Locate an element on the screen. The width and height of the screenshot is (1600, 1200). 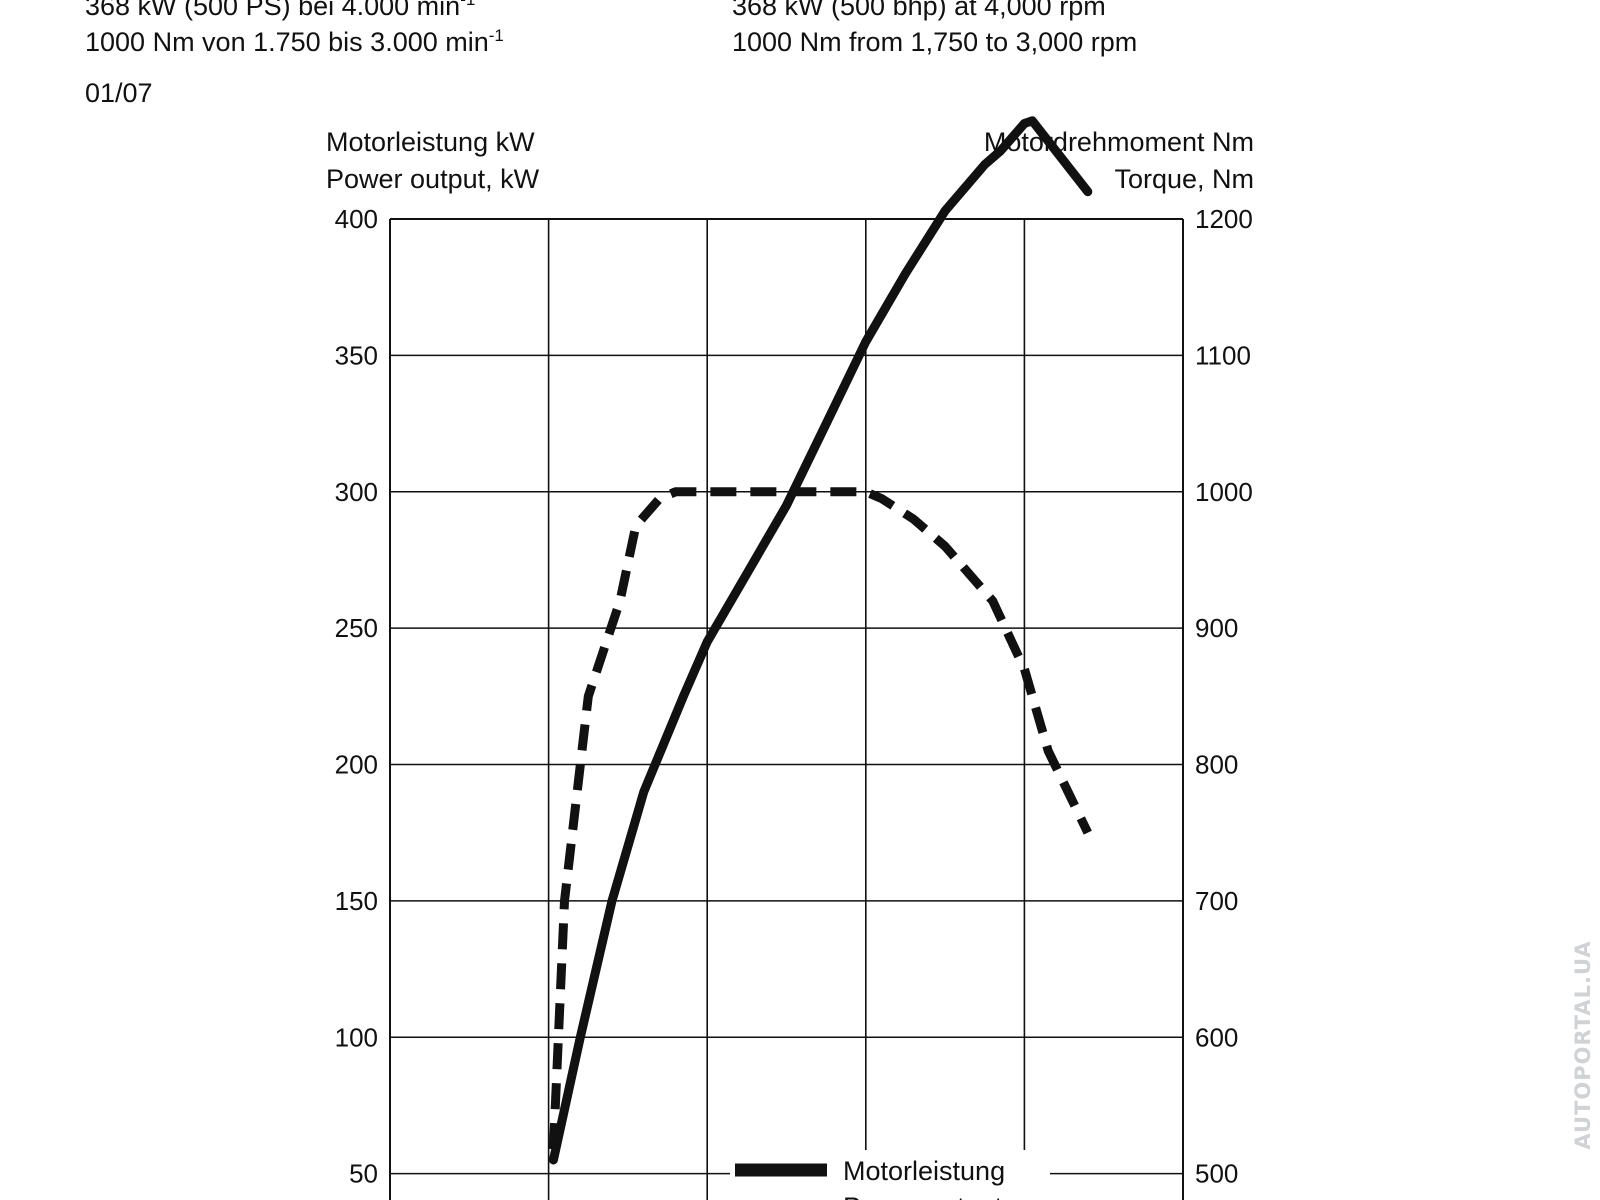
left-axis-label-de: Motorleistung kW is located at coordinates (430, 142).